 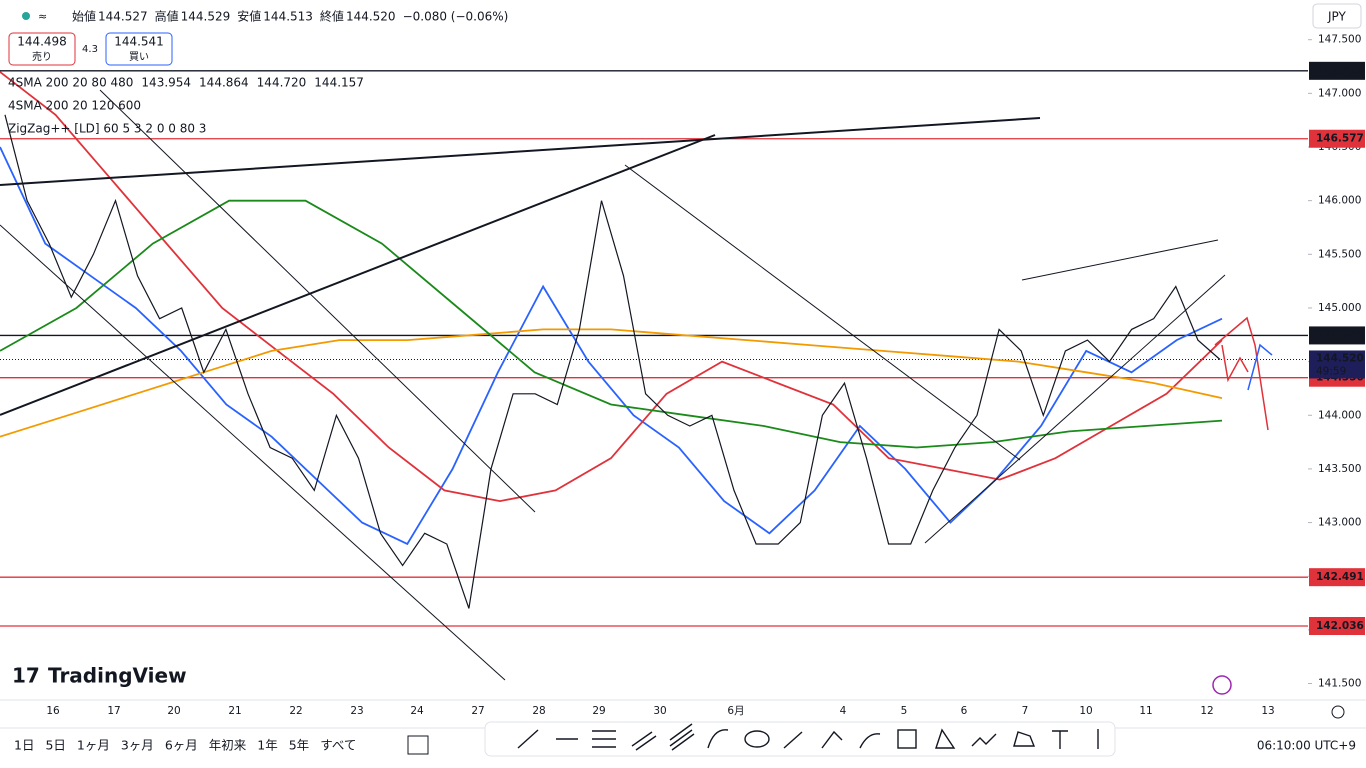 What do you see at coordinates (735, 711) in the screenshot?
I see `x-tick-label: 6月` at bounding box center [735, 711].